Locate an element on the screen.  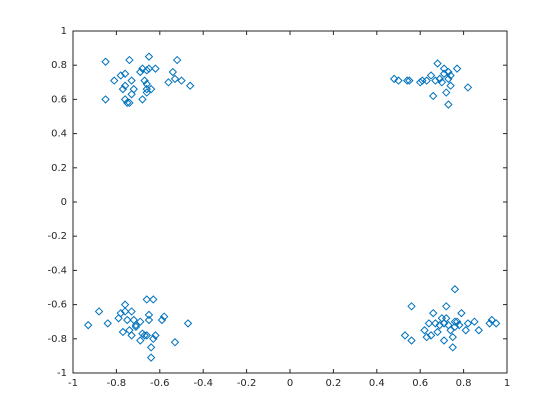
x-tick-label: 0 is located at coordinates (290, 383).